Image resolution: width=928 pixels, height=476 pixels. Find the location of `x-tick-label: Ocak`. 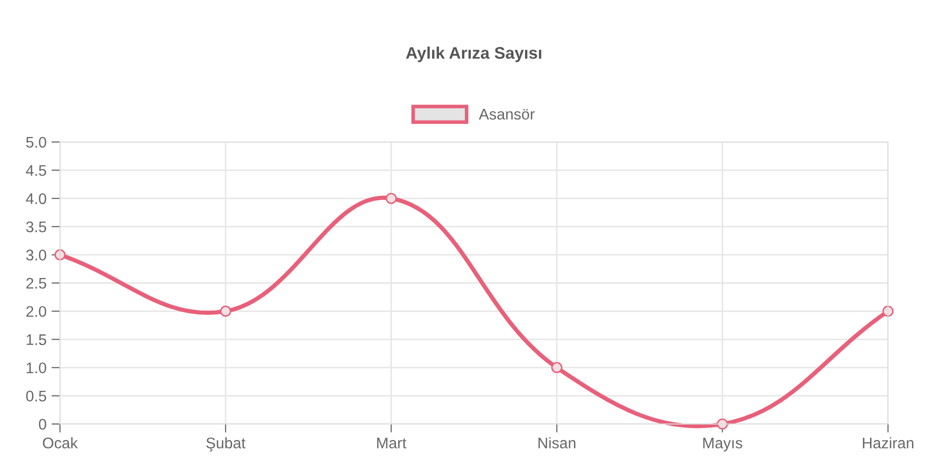

x-tick-label: Ocak is located at coordinates (60, 442).